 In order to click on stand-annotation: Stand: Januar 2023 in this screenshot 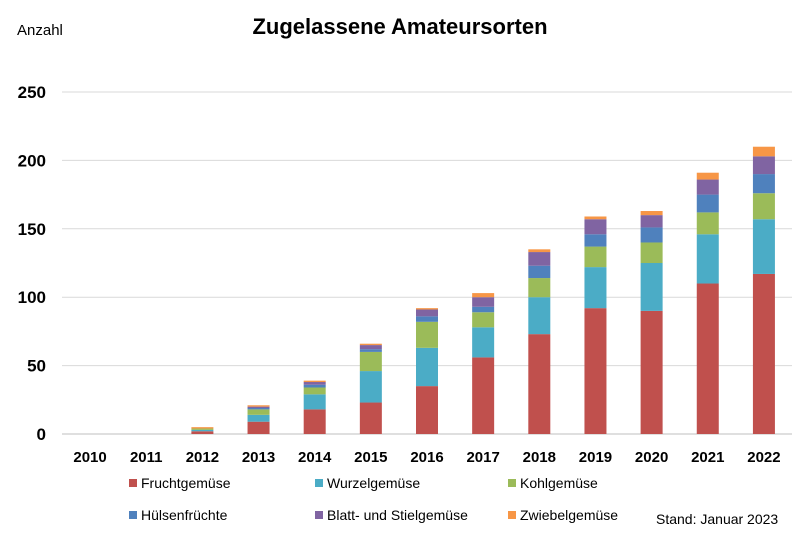, I will do `click(717, 519)`.